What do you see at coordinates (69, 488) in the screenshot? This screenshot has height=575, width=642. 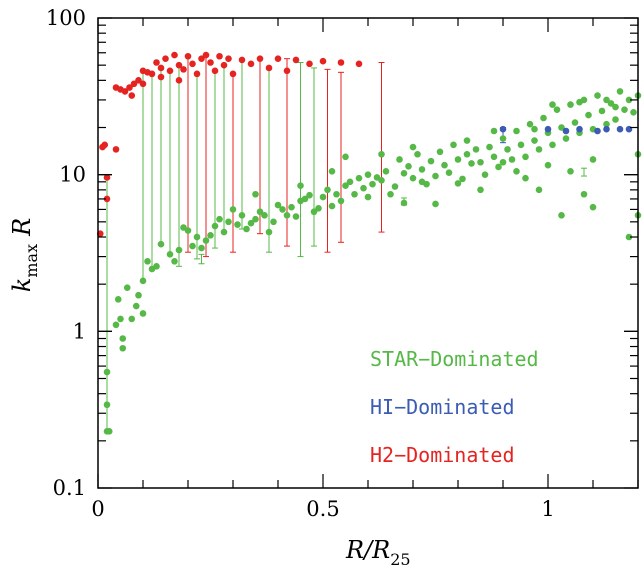 I see `y-tick-label: 0.1` at bounding box center [69, 488].